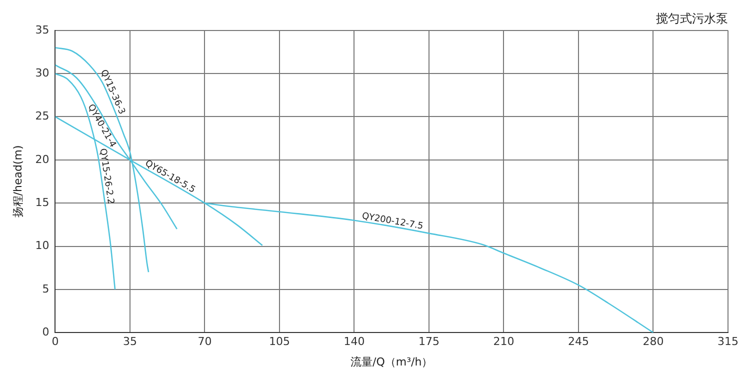 Image resolution: width=750 pixels, height=381 pixels. I want to click on y-tick-label: 15, so click(42, 202).